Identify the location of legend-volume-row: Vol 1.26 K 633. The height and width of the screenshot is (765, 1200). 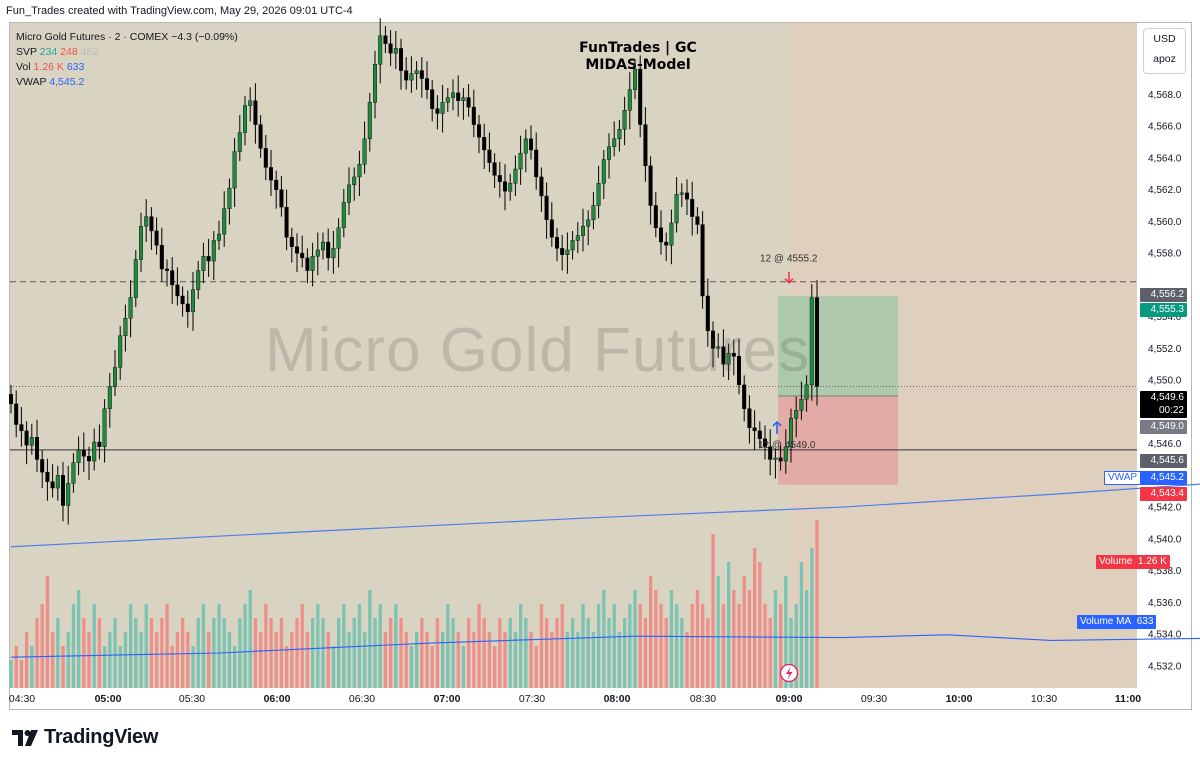
(127, 67).